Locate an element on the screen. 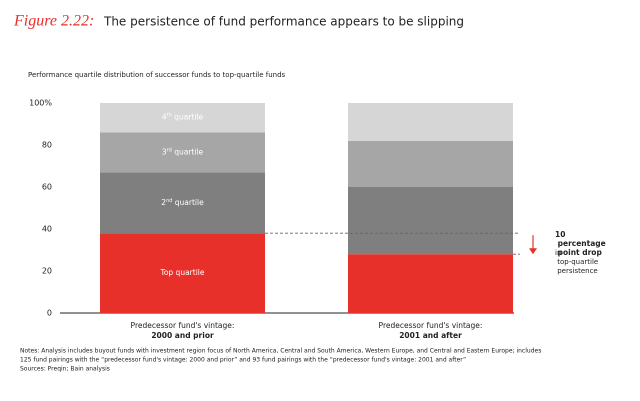  y-tick-label: 40 is located at coordinates (47, 229).